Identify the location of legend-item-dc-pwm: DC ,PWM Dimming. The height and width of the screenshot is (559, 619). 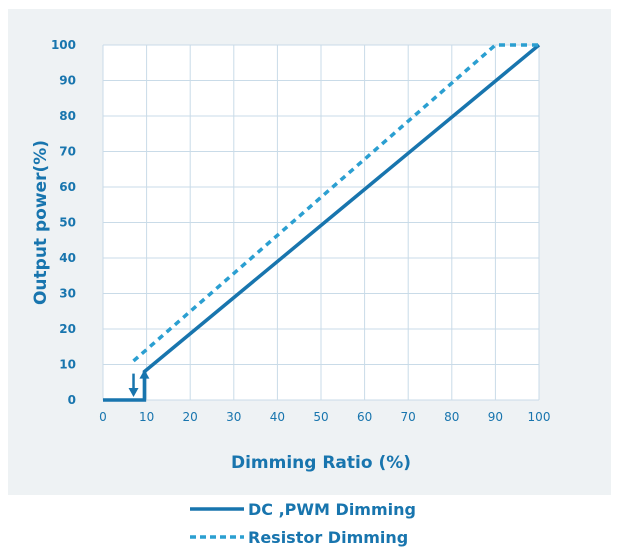
(303, 509).